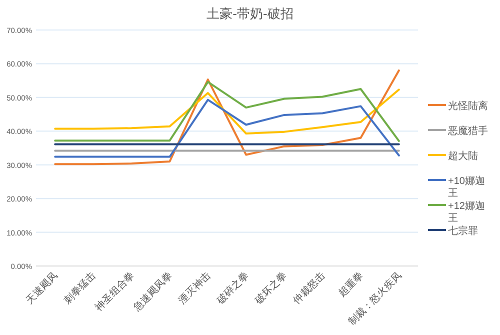 This screenshot has height=335, width=500. Describe the element at coordinates (351, 285) in the screenshot. I see `x-tick-label: 超重拳` at that location.